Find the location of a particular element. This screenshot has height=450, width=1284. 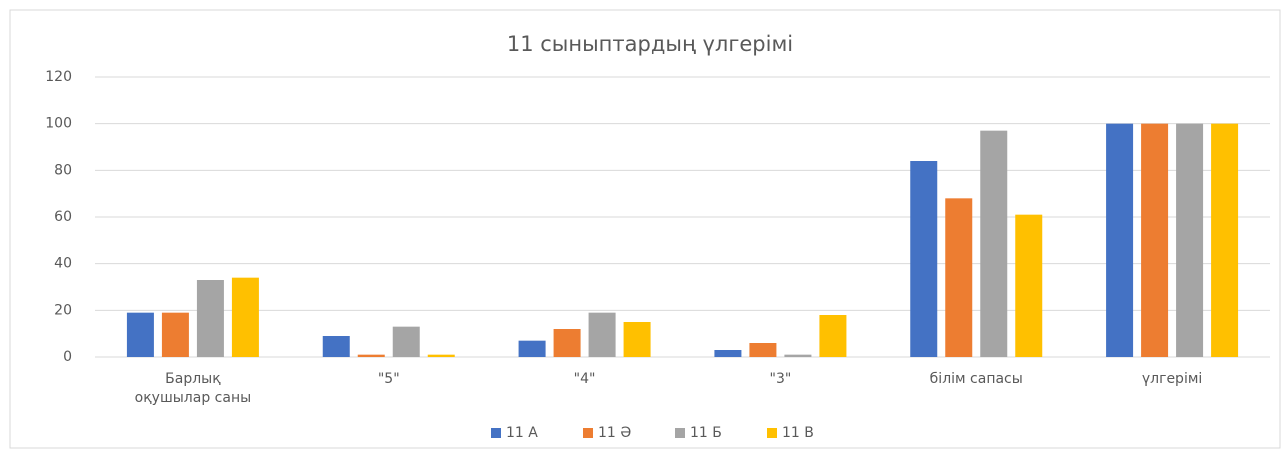

x-tick-label: "4" is located at coordinates (585, 379).